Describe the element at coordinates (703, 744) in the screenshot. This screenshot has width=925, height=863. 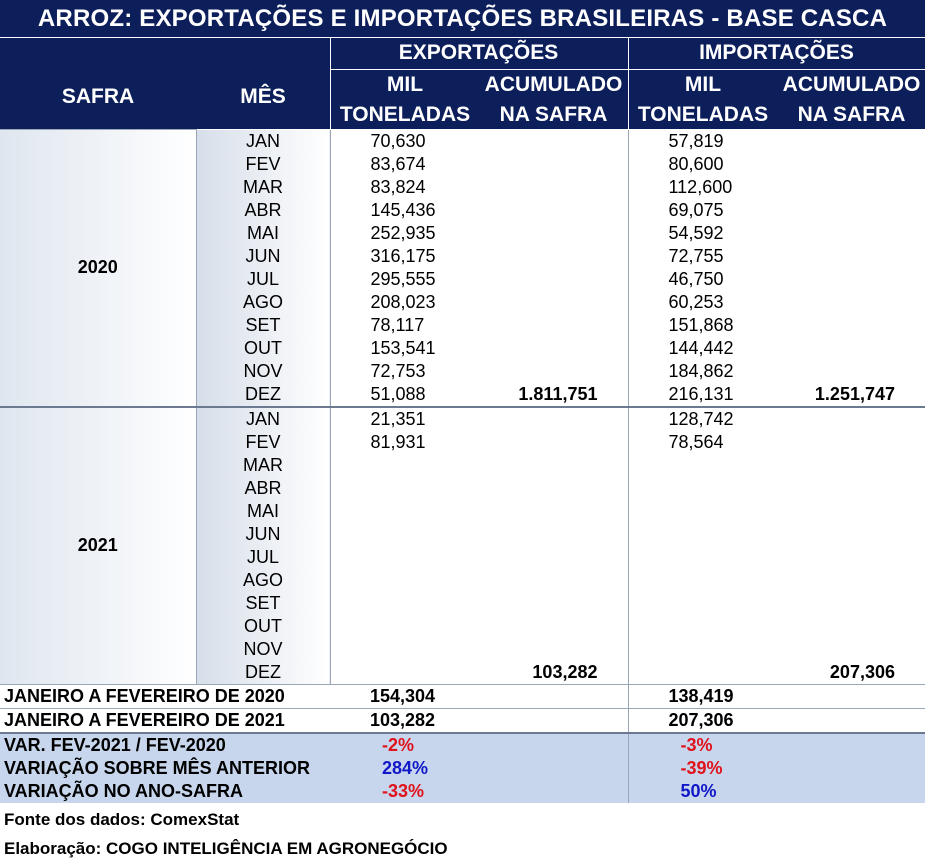
I see `variation-import-value: -3%` at that location.